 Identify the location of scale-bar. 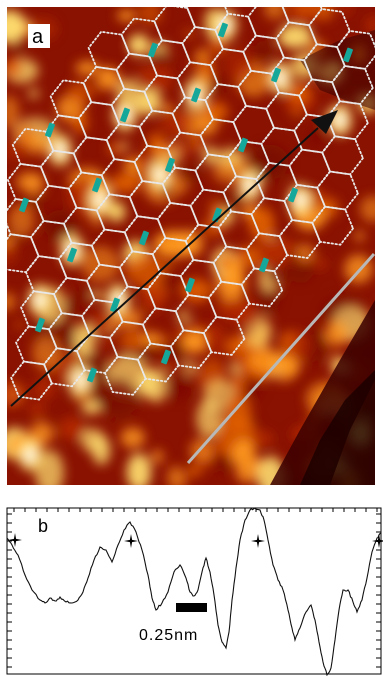
(191, 607).